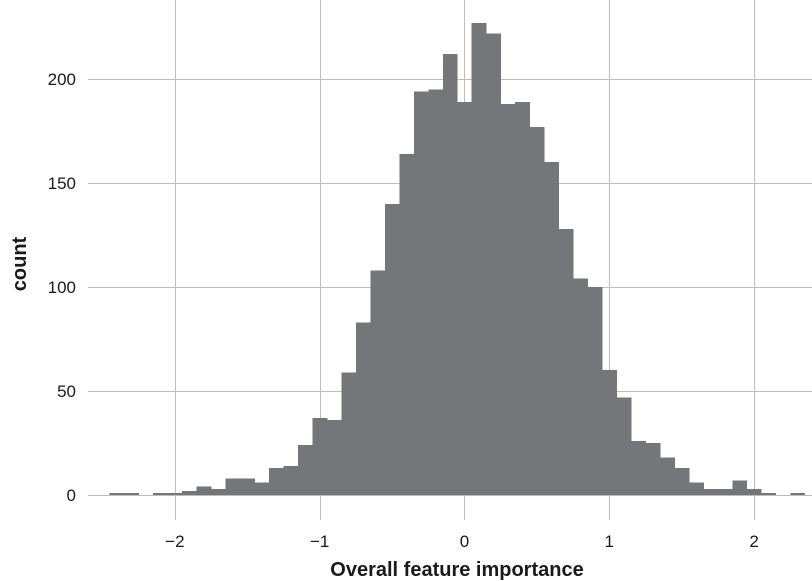 This screenshot has width=812, height=581. I want to click on y-tick-label: 150, so click(62, 183).